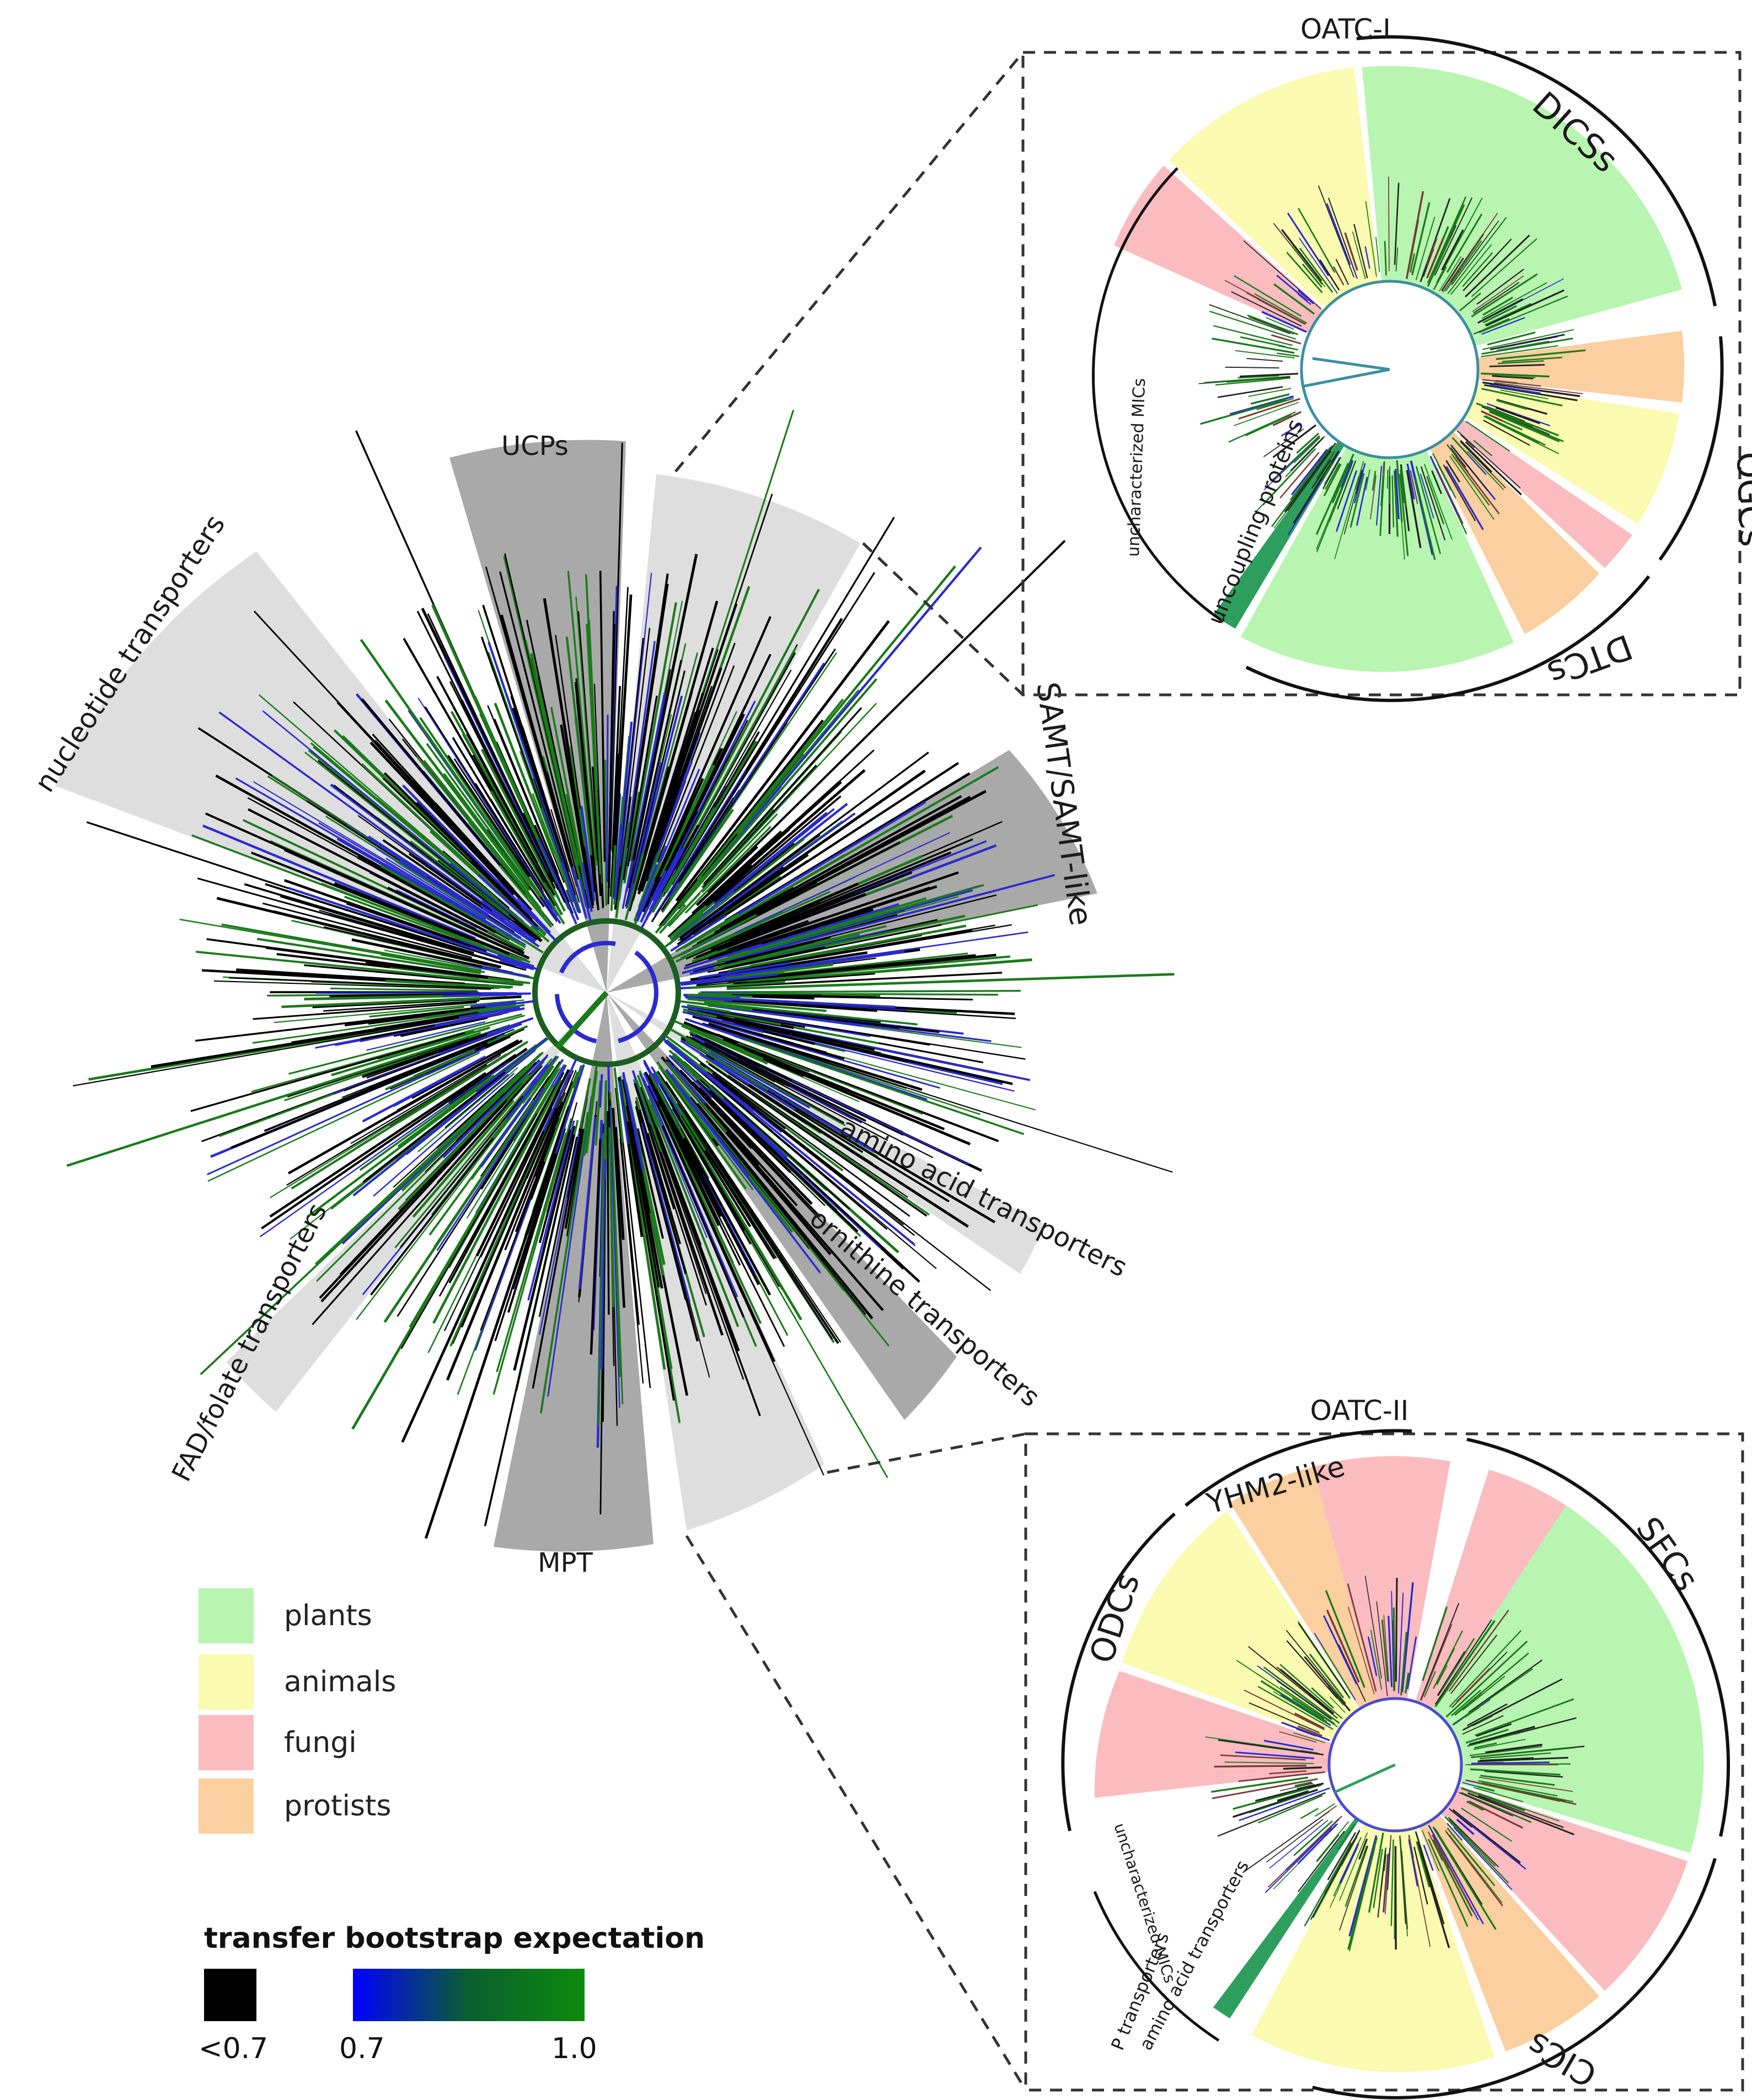 The width and height of the screenshot is (1752, 2100). Describe the element at coordinates (1381, 374) in the screenshot. I see `inset-top-frame` at that location.